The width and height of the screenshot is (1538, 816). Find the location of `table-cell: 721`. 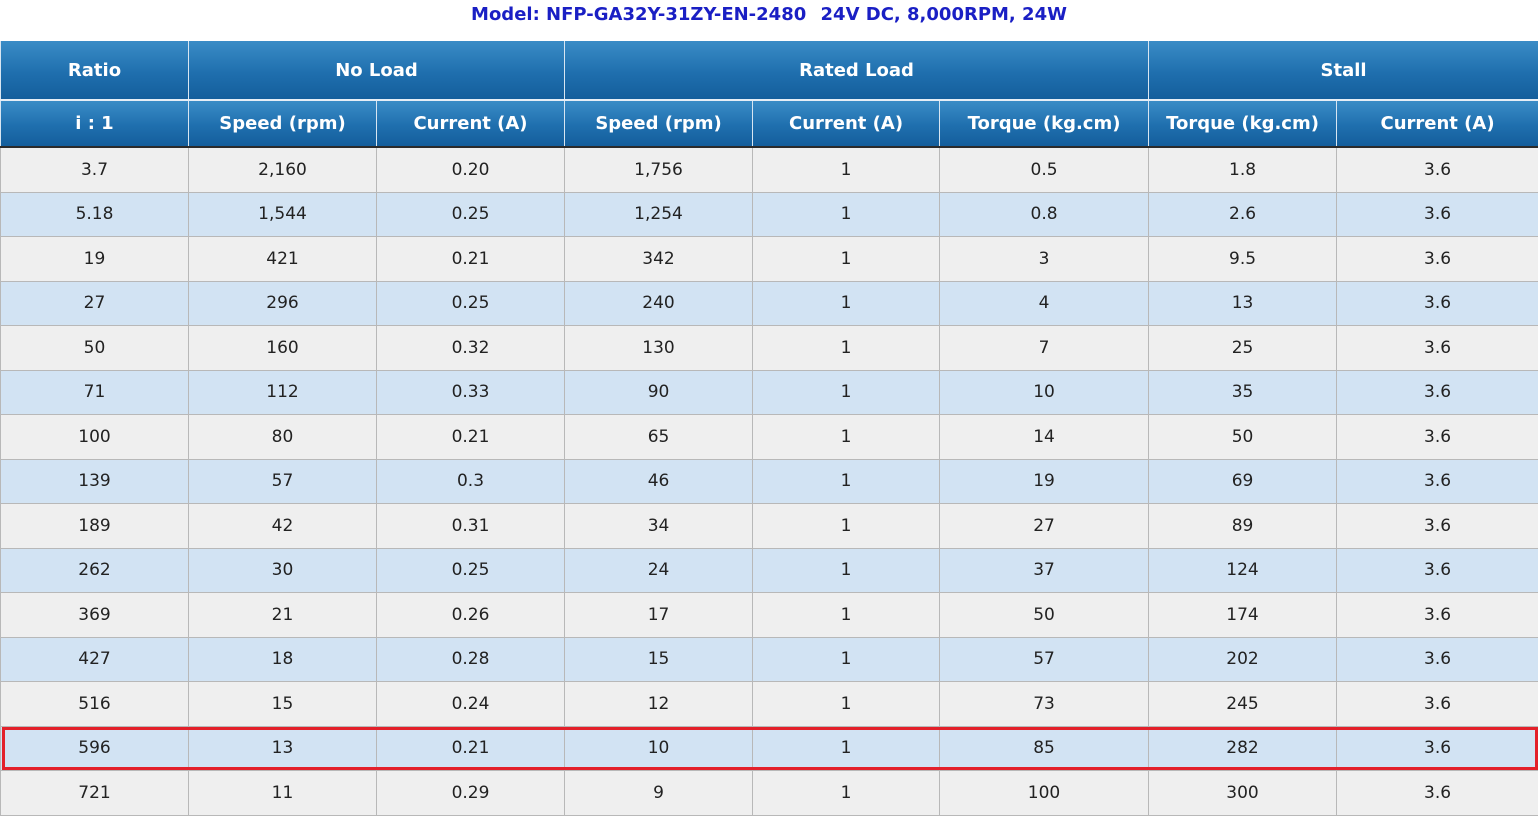

table-cell: 721 is located at coordinates (94, 793).